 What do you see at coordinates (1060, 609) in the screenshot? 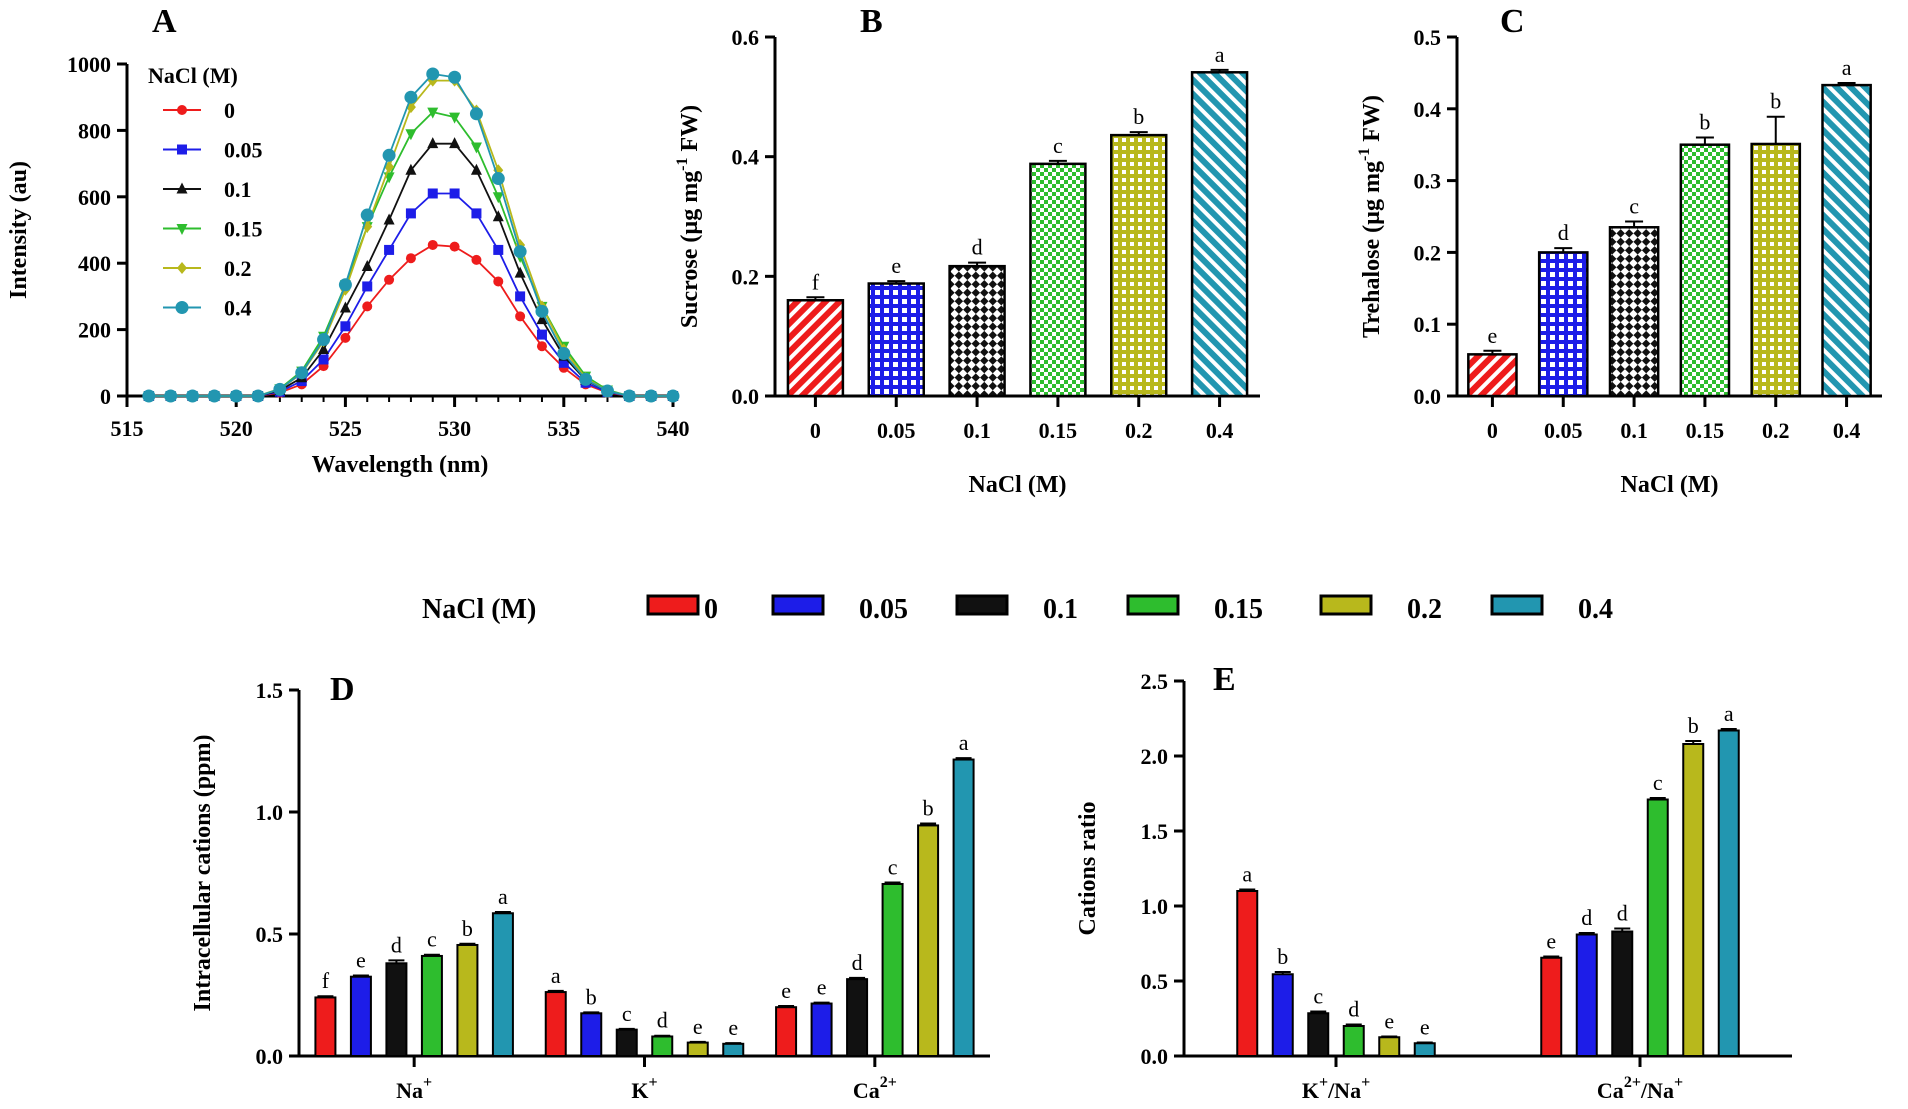
I see `shared-legend-label-0.1: 0.1` at bounding box center [1060, 609].